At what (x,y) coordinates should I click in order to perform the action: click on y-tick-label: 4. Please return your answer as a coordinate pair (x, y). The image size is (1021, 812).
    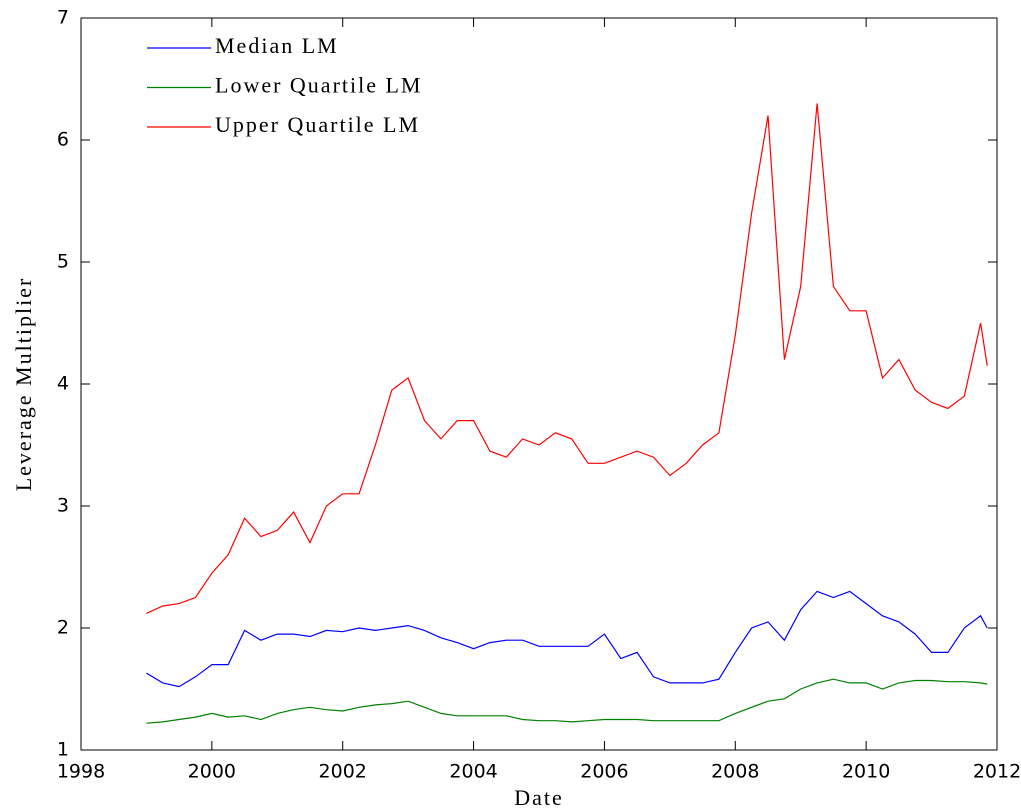
    Looking at the image, I should click on (63, 384).